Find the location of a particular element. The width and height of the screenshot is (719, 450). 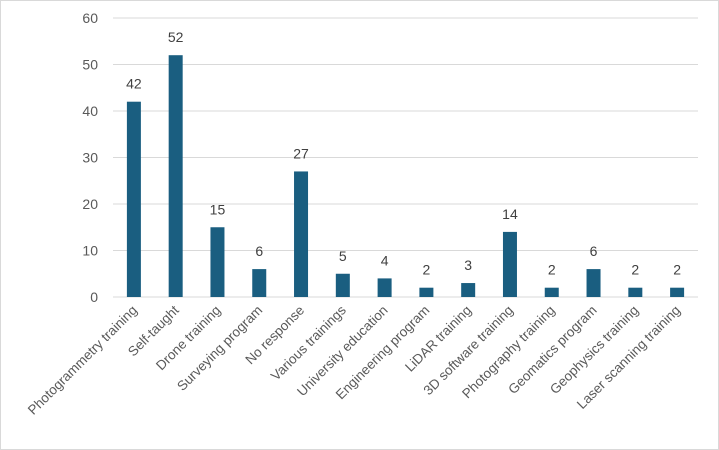

data-label-10: 14 is located at coordinates (510, 214).